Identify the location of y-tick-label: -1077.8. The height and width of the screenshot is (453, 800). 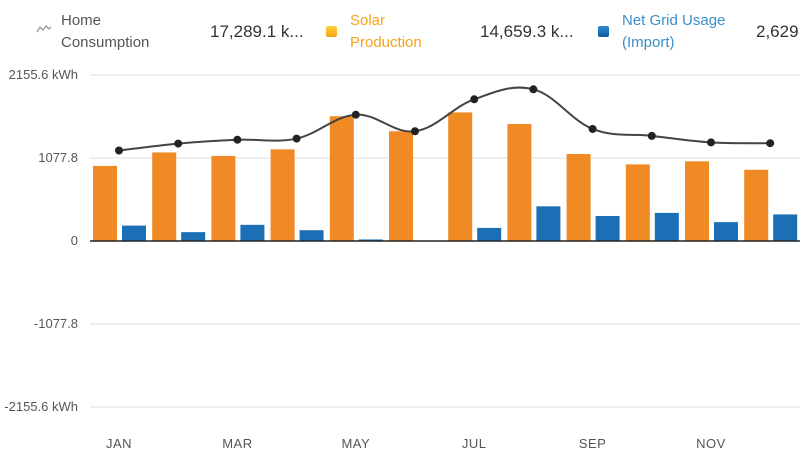
(56, 323).